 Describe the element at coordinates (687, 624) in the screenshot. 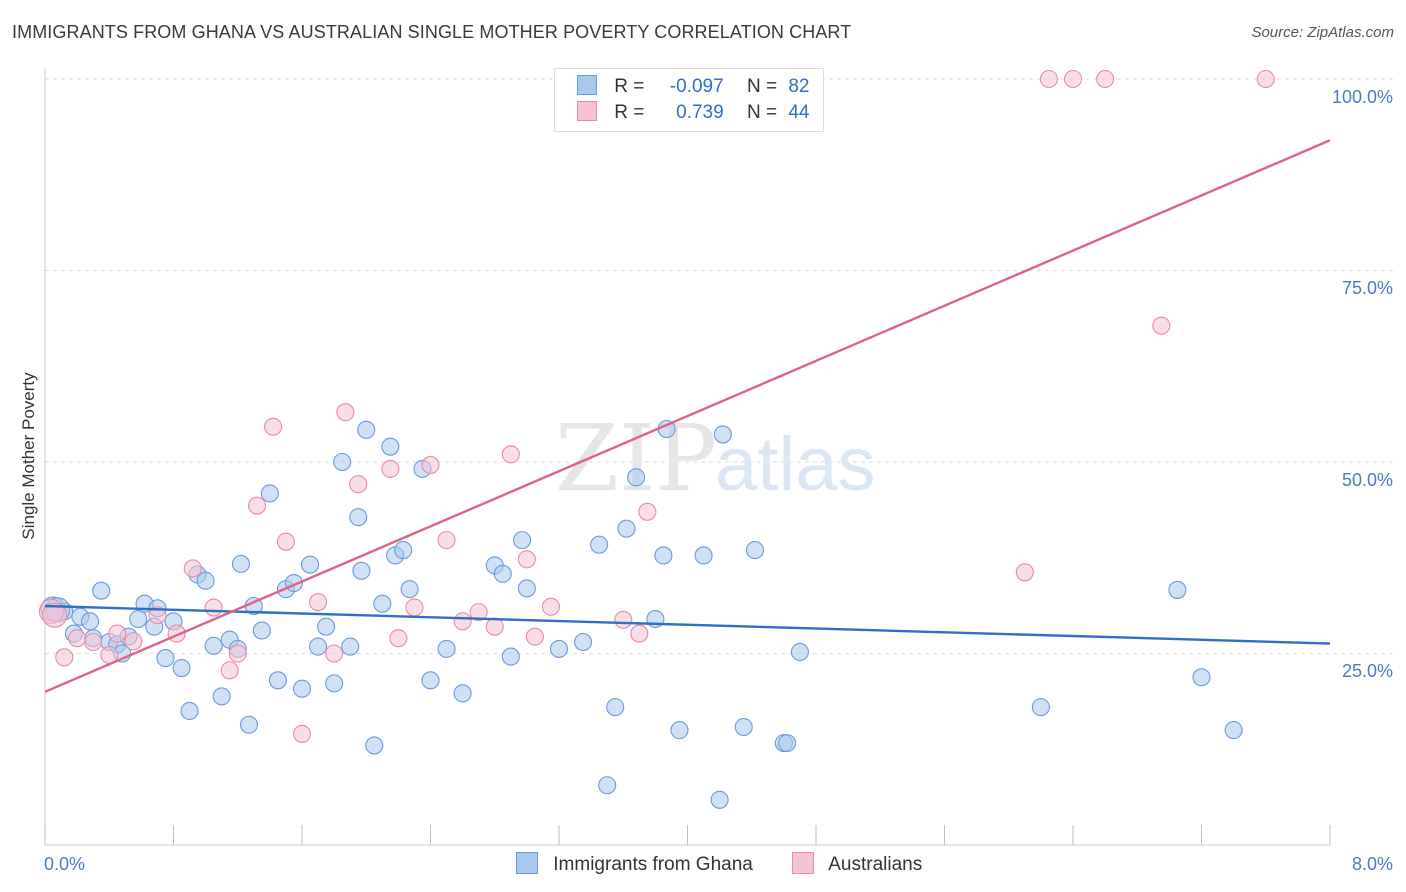

I see `trend-line-ghana` at that location.